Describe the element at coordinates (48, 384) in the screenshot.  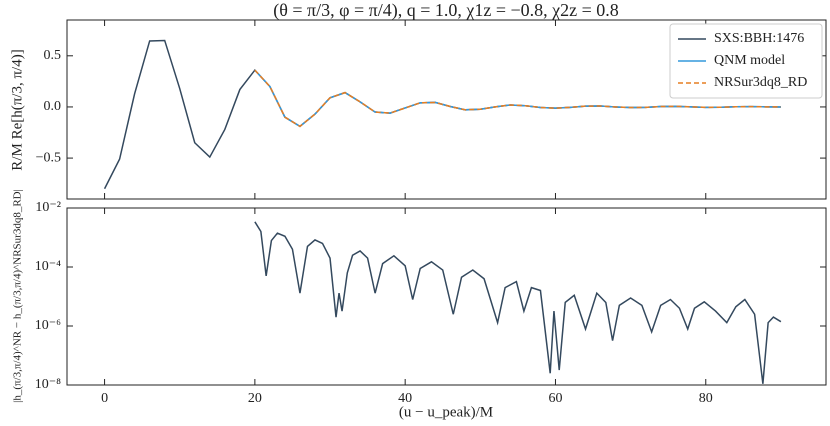
I see `y-tick-label: 10⁻⁸` at that location.